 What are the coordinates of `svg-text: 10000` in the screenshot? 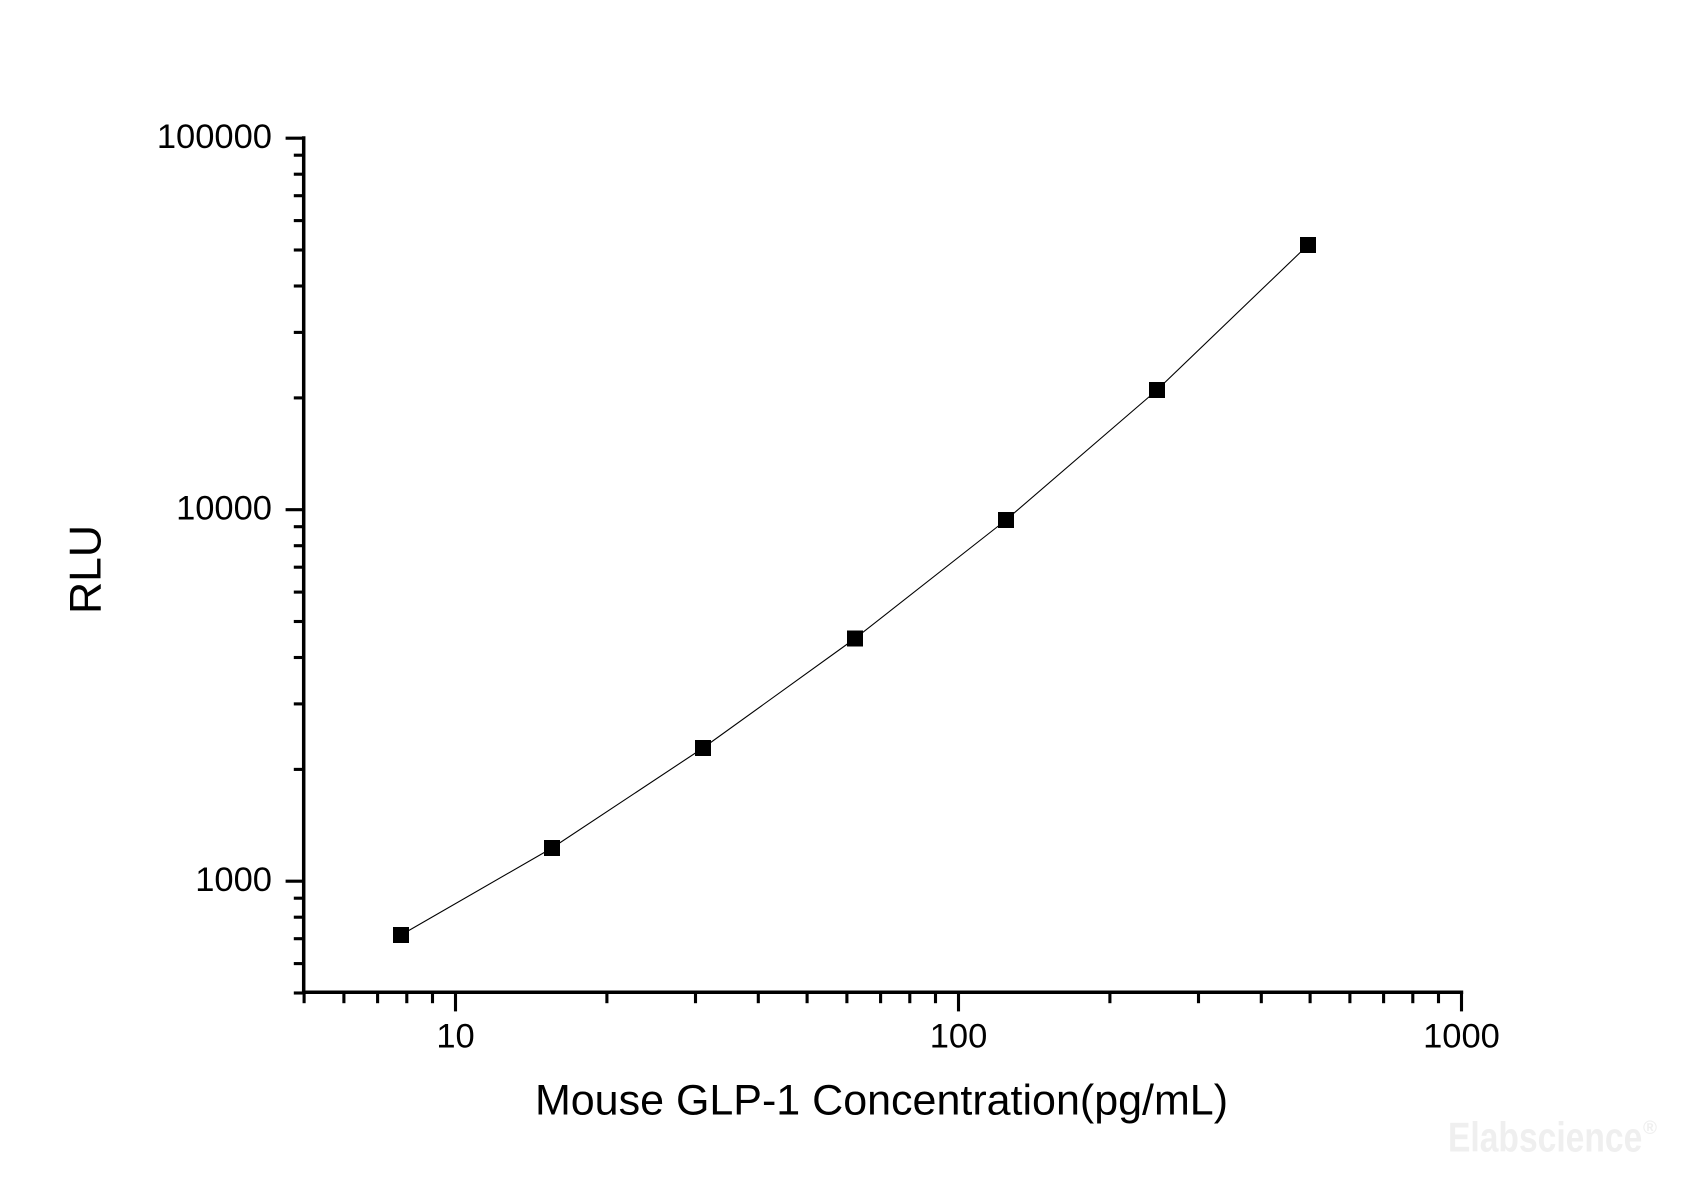 It's located at (224, 509).